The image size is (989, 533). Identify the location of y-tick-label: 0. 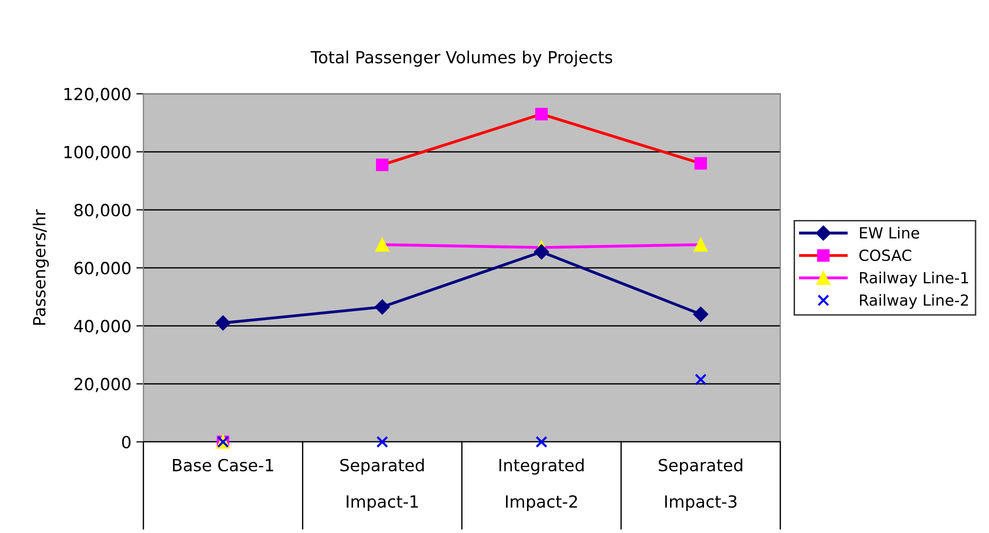
(126, 442).